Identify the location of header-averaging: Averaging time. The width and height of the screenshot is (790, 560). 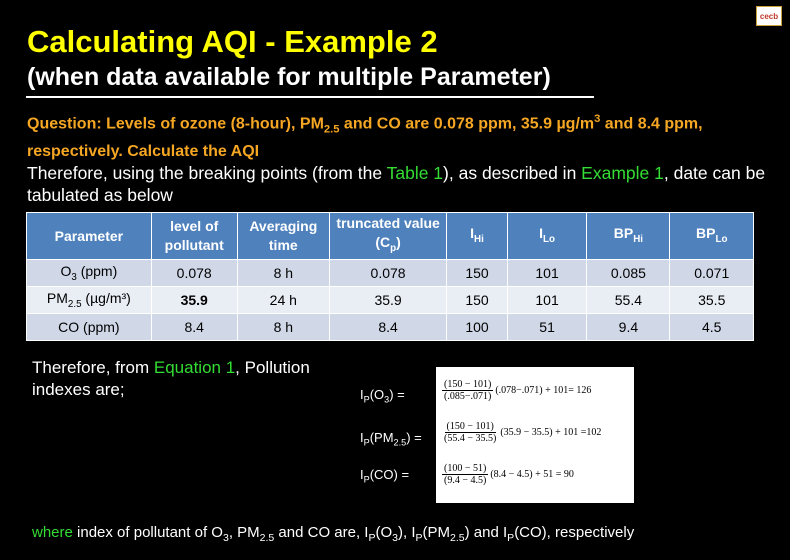
(283, 236).